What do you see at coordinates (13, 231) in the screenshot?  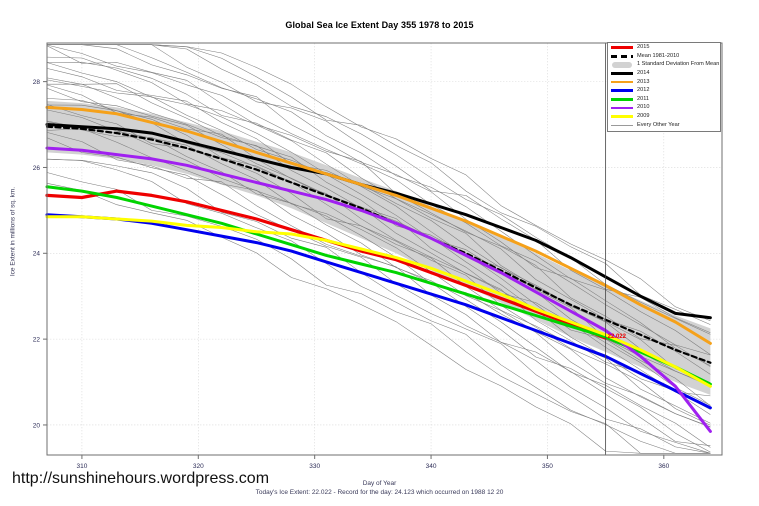 I see `y-axis-label: Ice Extent in millions of sq. km.` at bounding box center [13, 231].